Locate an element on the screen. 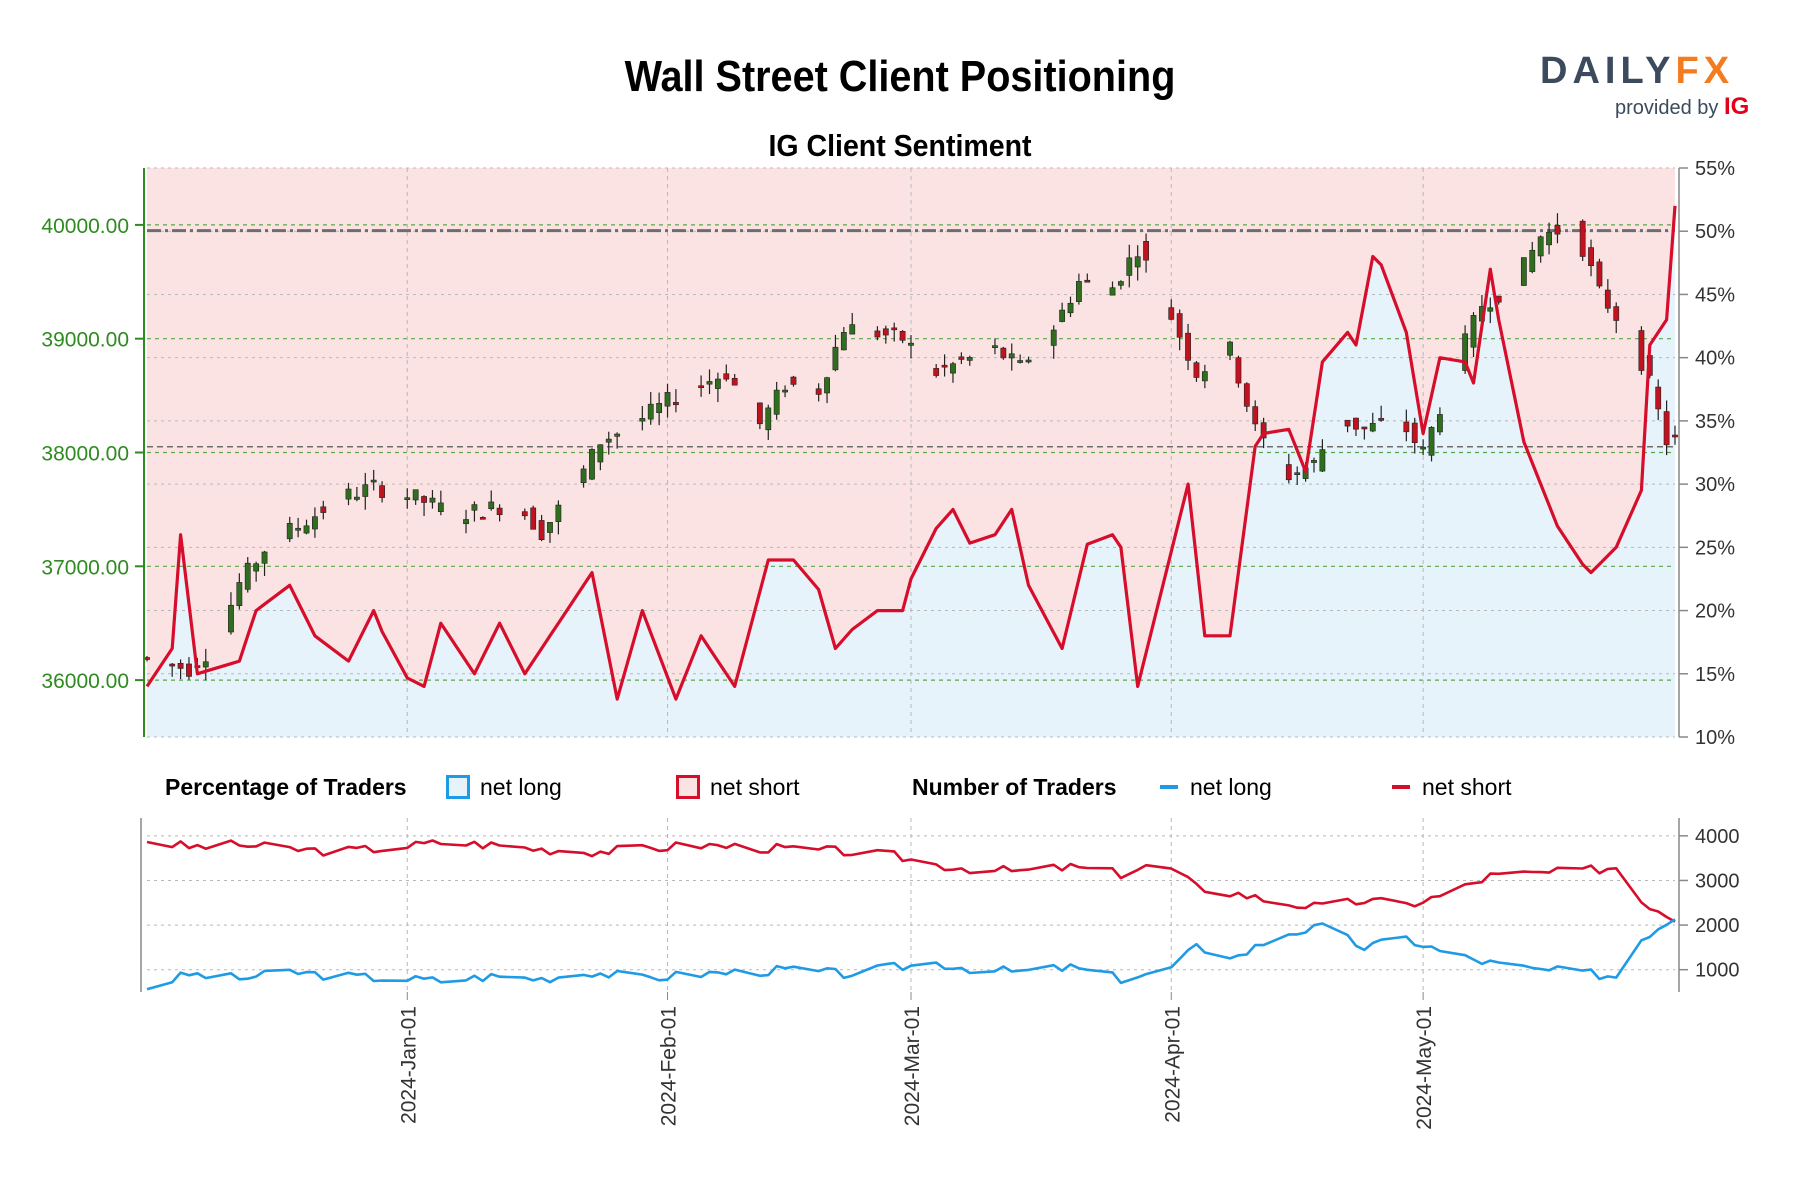 The width and height of the screenshot is (1800, 1200). legend-num-long: net long is located at coordinates (1216, 787).